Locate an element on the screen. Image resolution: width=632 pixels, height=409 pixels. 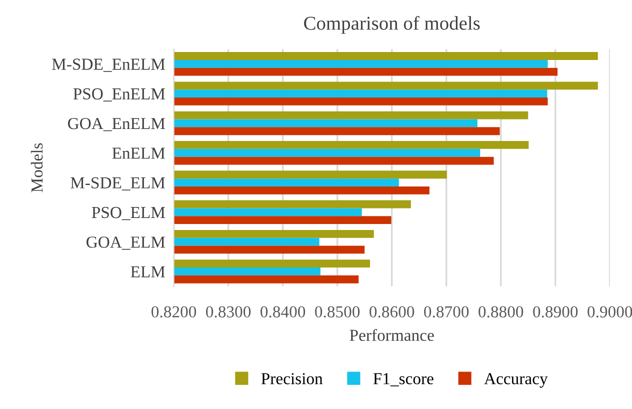
legend-label: Accuracy is located at coordinates (516, 380).